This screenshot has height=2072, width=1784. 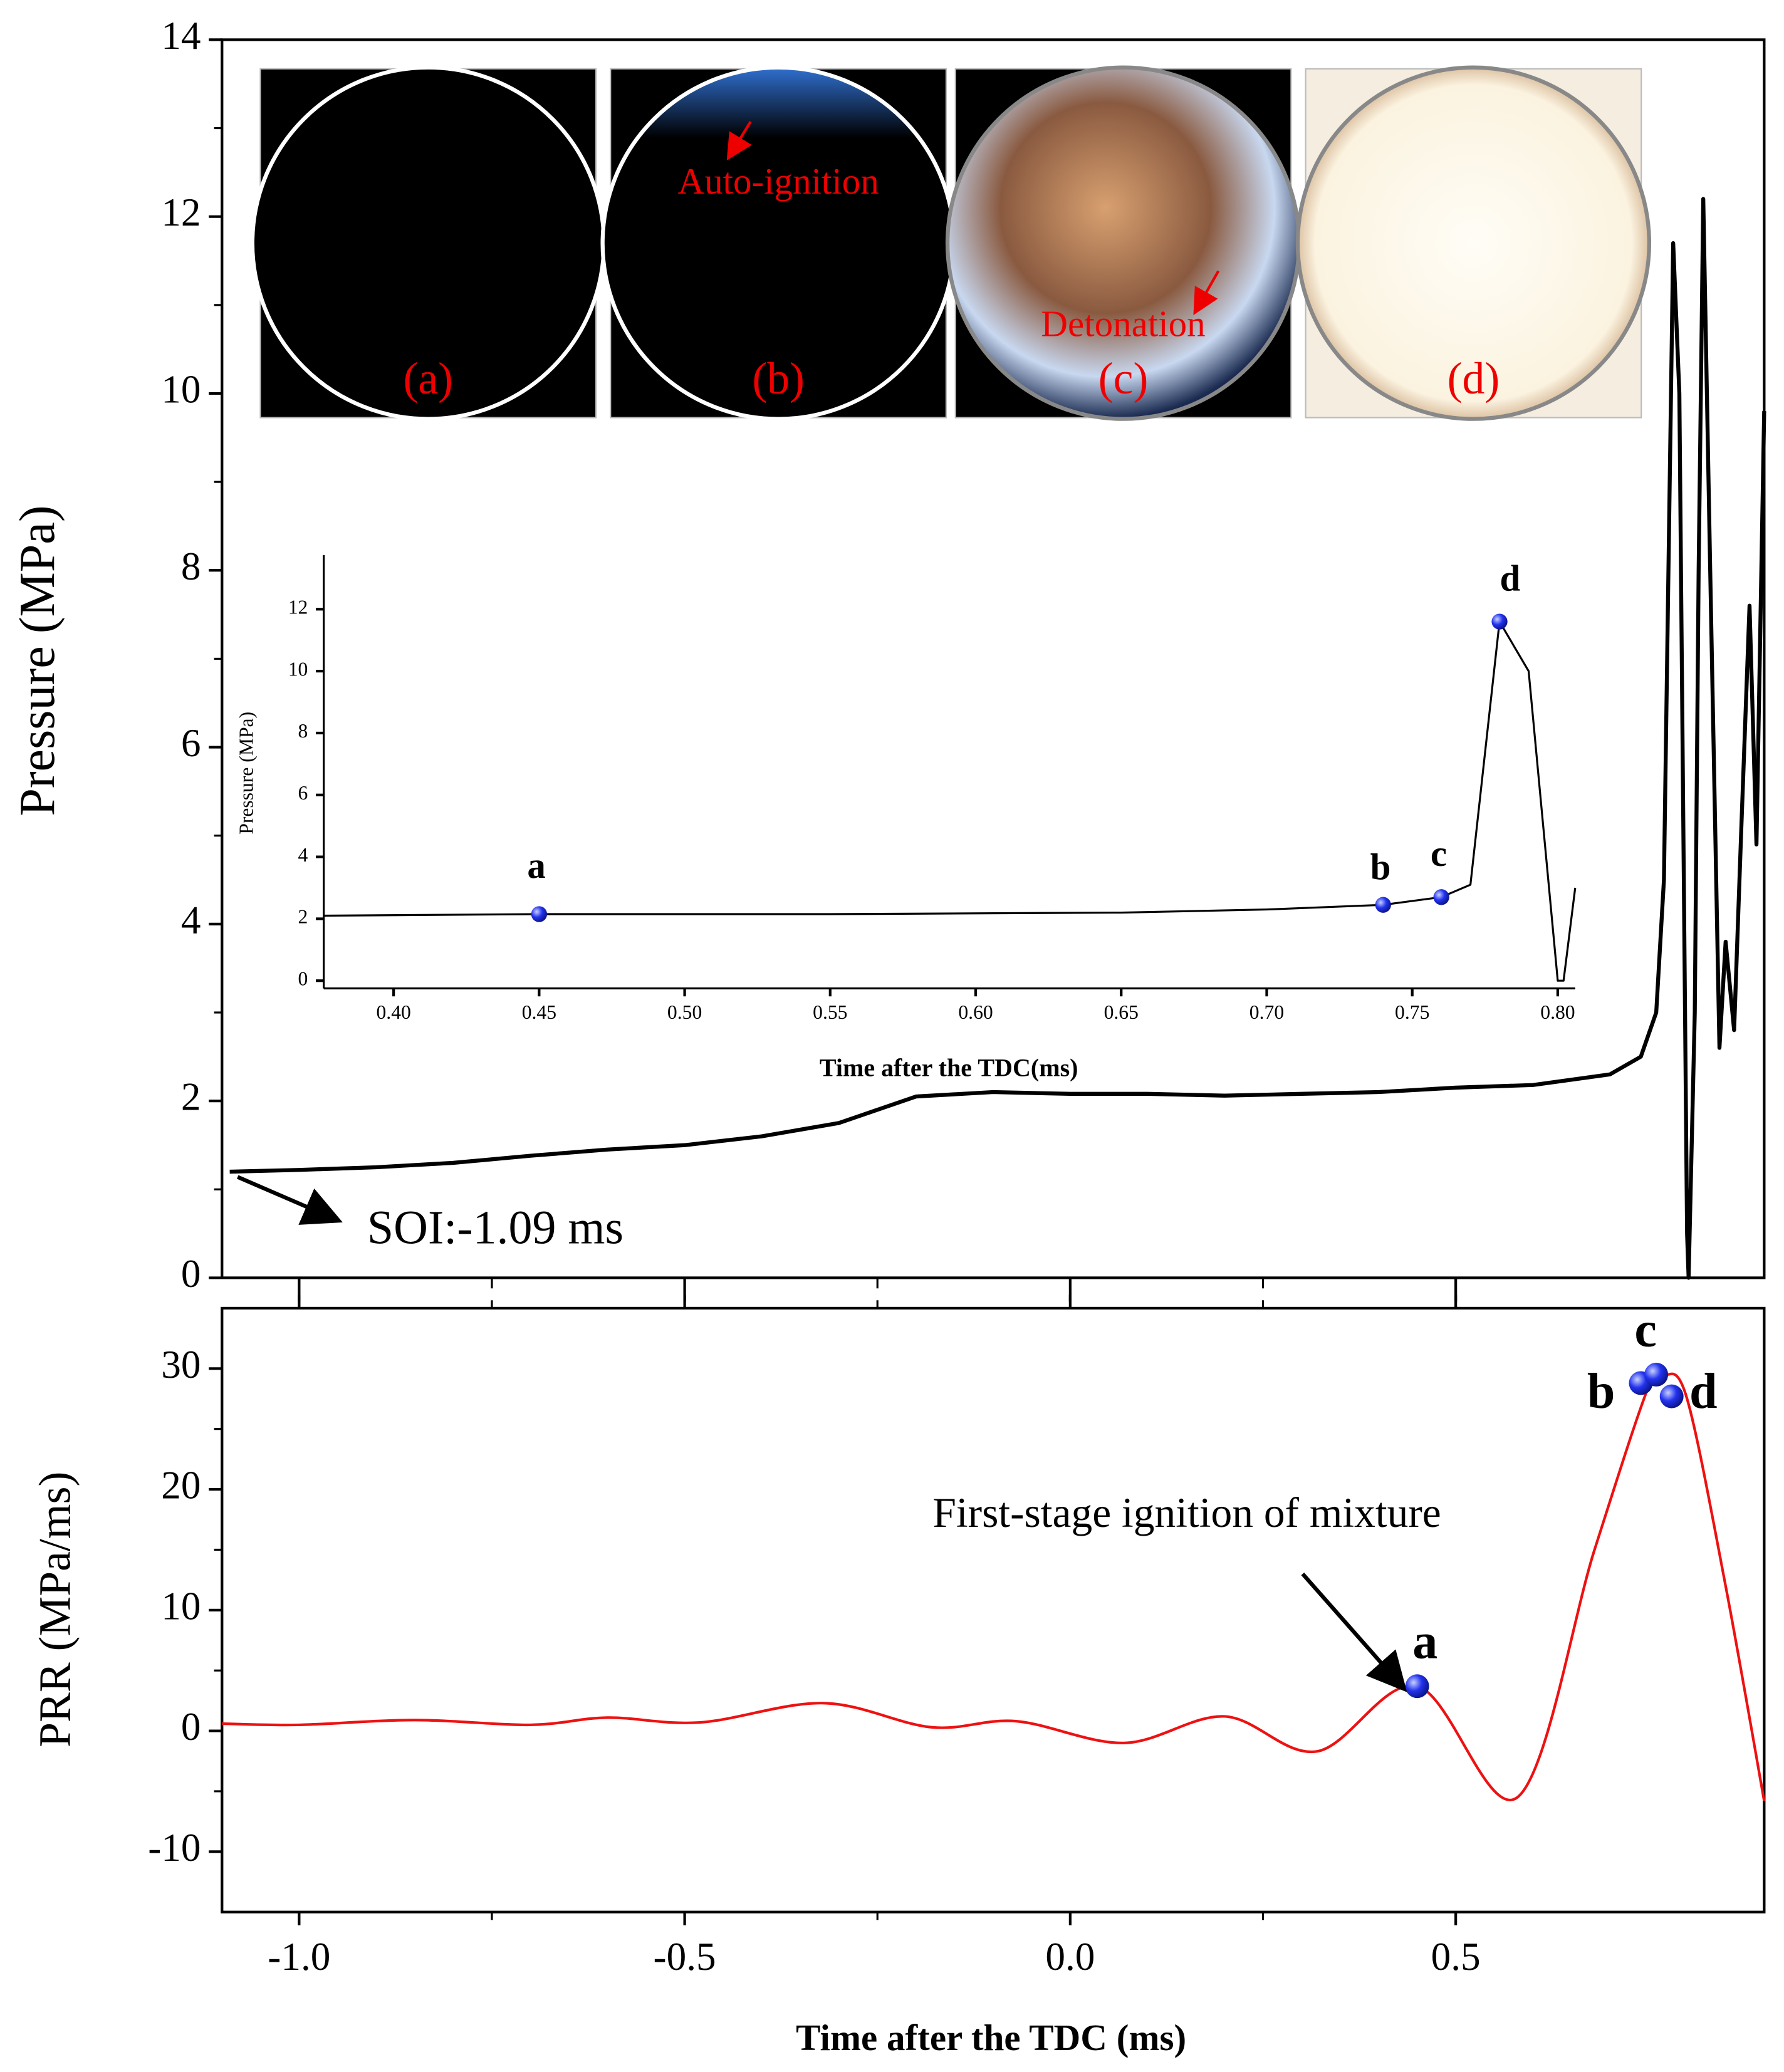 What do you see at coordinates (685, 1957) in the screenshot?
I see `x-tick-label: -0.5` at bounding box center [685, 1957].